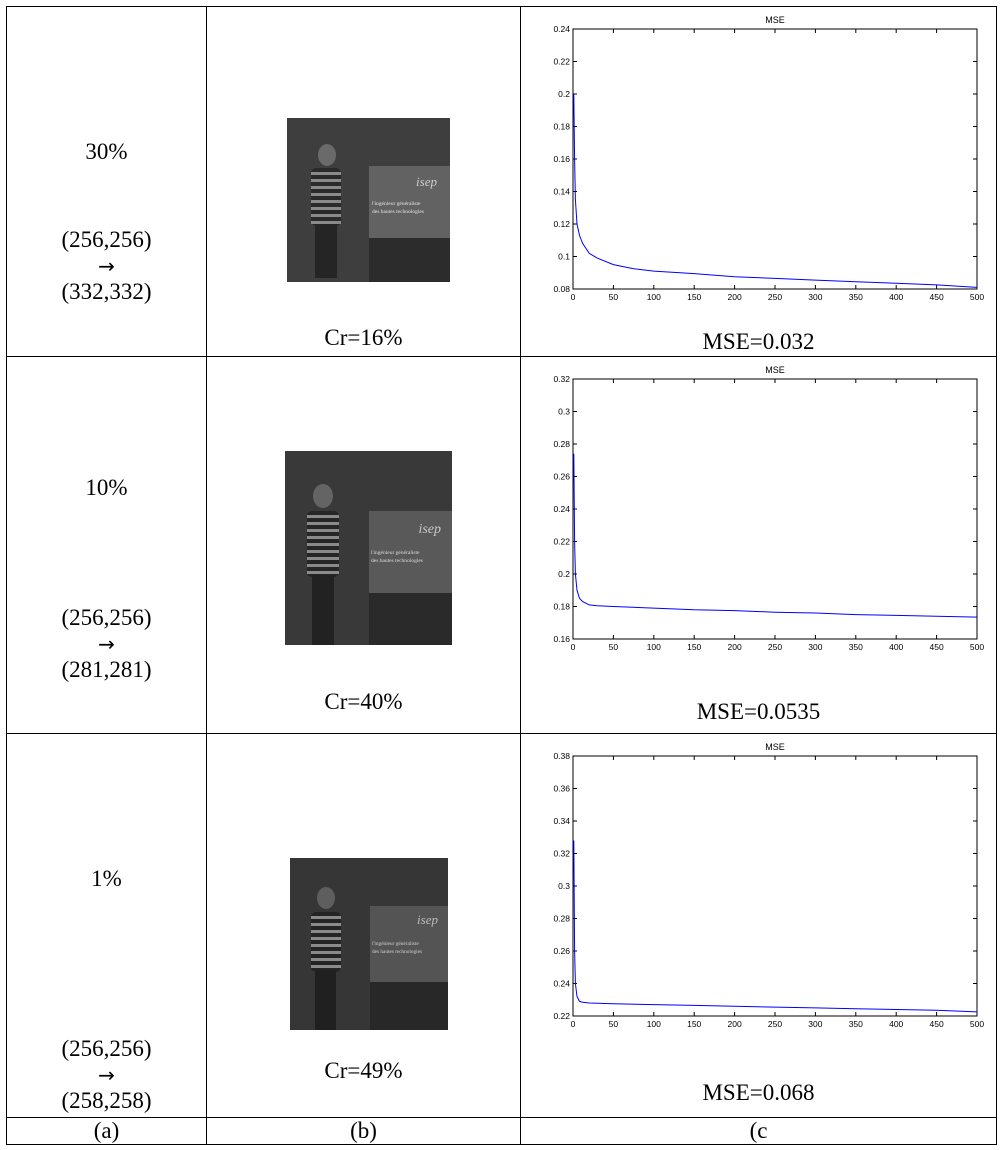 The width and height of the screenshot is (1003, 1150). Describe the element at coordinates (758, 1092) in the screenshot. I see `mse-value: MSE=0.068` at that location.